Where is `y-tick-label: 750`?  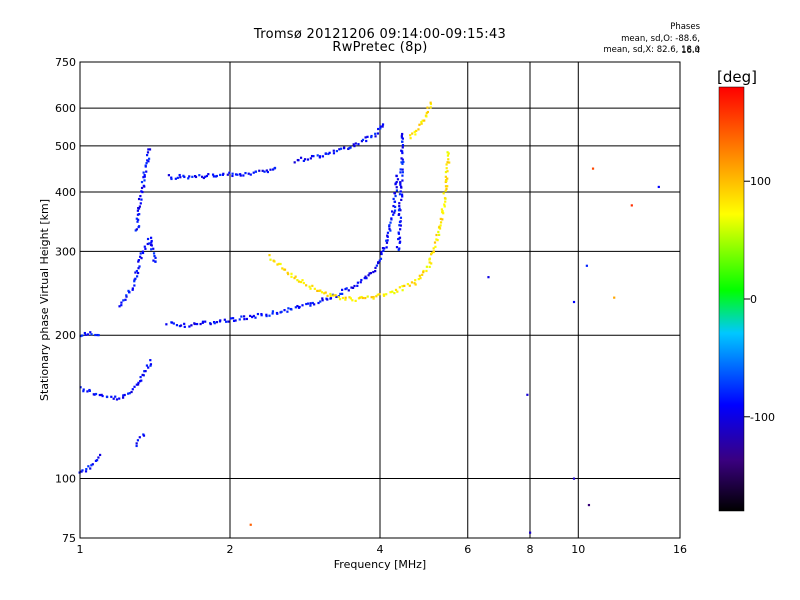 y-tick-label: 750 is located at coordinates (65, 62).